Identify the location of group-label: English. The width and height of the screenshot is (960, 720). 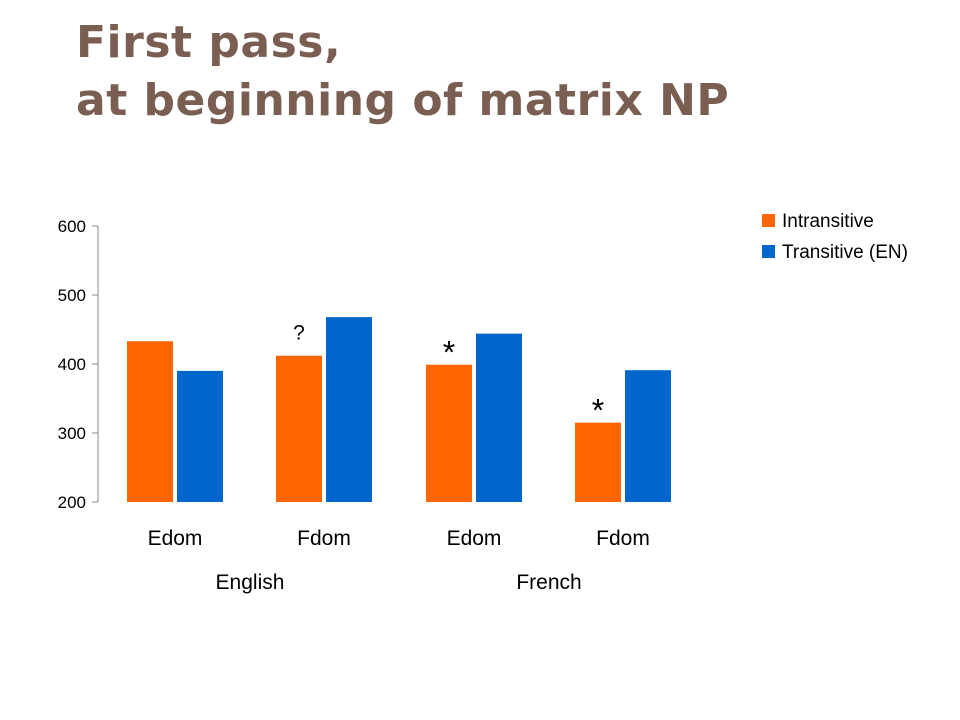
(250, 582).